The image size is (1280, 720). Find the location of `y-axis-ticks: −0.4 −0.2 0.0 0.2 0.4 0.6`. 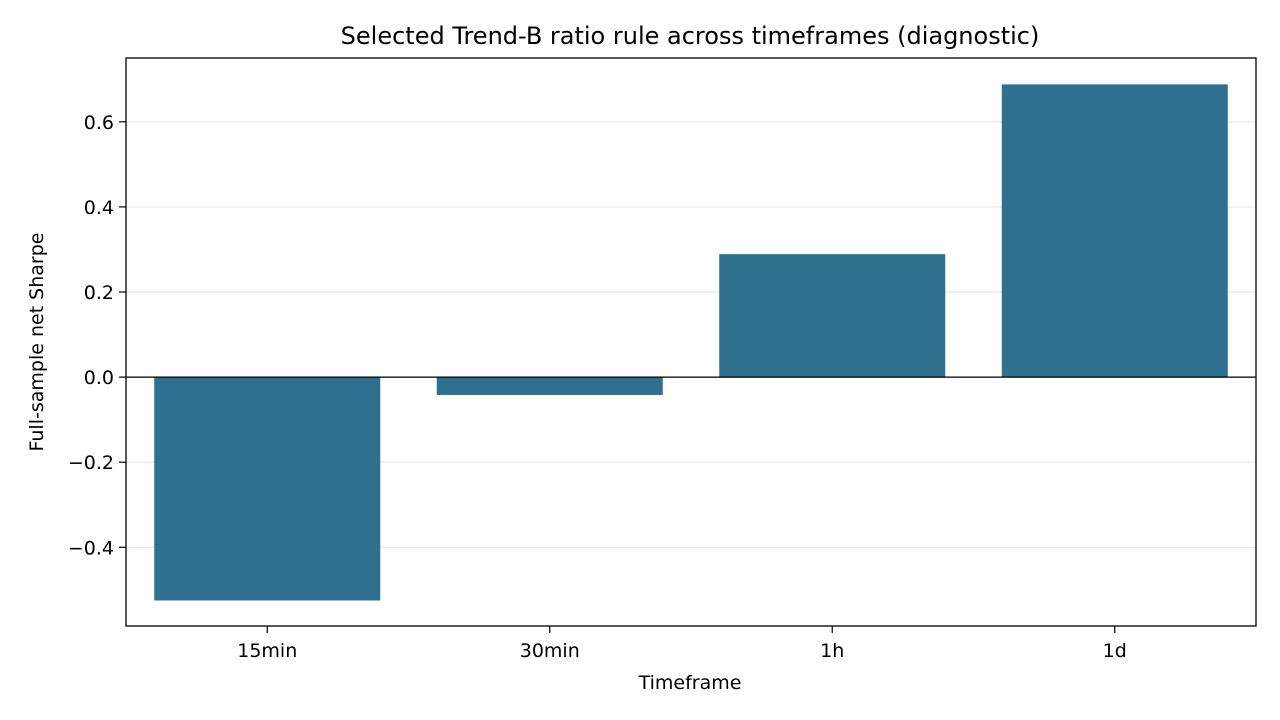

y-axis-ticks: −0.4 −0.2 0.0 0.2 0.4 0.6 is located at coordinates (97, 335).